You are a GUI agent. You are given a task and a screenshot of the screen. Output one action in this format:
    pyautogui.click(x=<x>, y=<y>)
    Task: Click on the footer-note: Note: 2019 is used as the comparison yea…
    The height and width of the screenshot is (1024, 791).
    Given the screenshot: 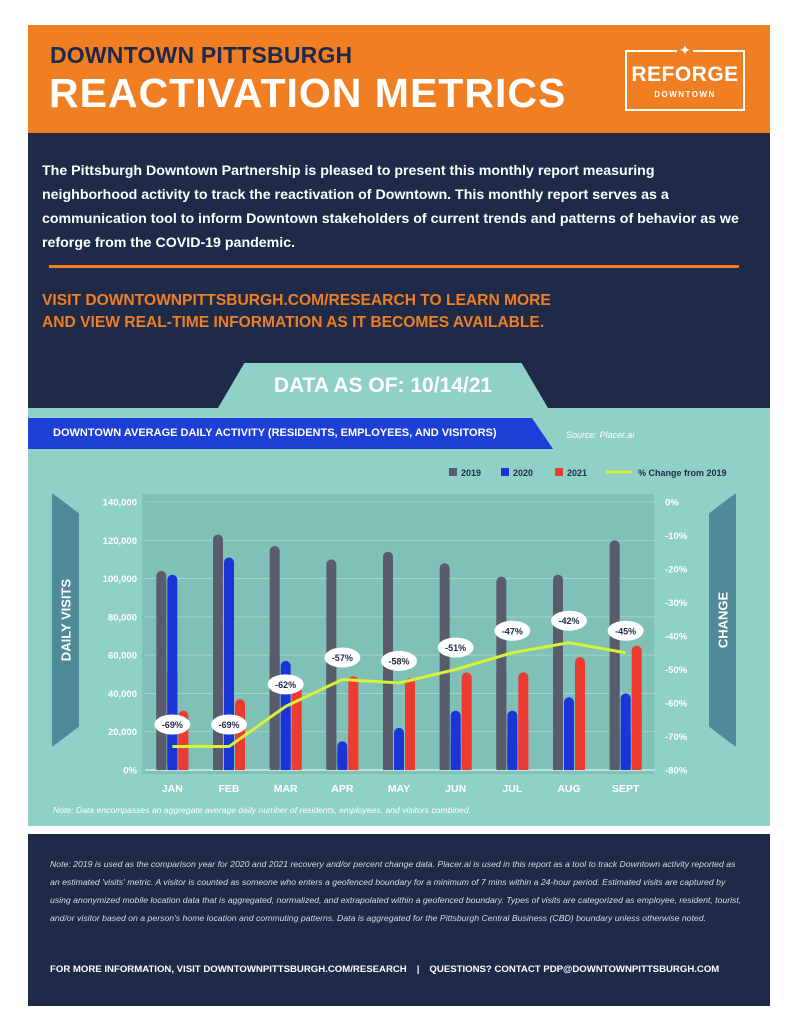 What is the action you would take?
    pyautogui.click(x=396, y=891)
    